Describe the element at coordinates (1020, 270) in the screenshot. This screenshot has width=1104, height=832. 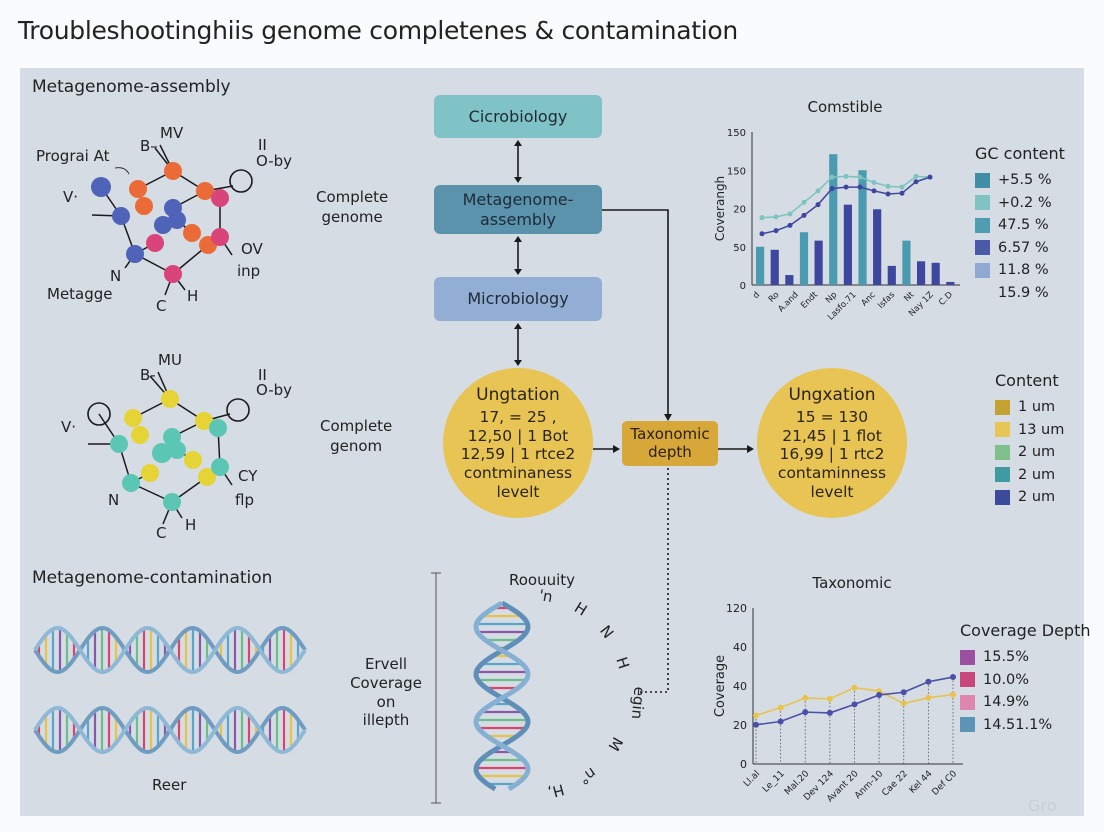
I see `legend-item: 11.8 %` at that location.